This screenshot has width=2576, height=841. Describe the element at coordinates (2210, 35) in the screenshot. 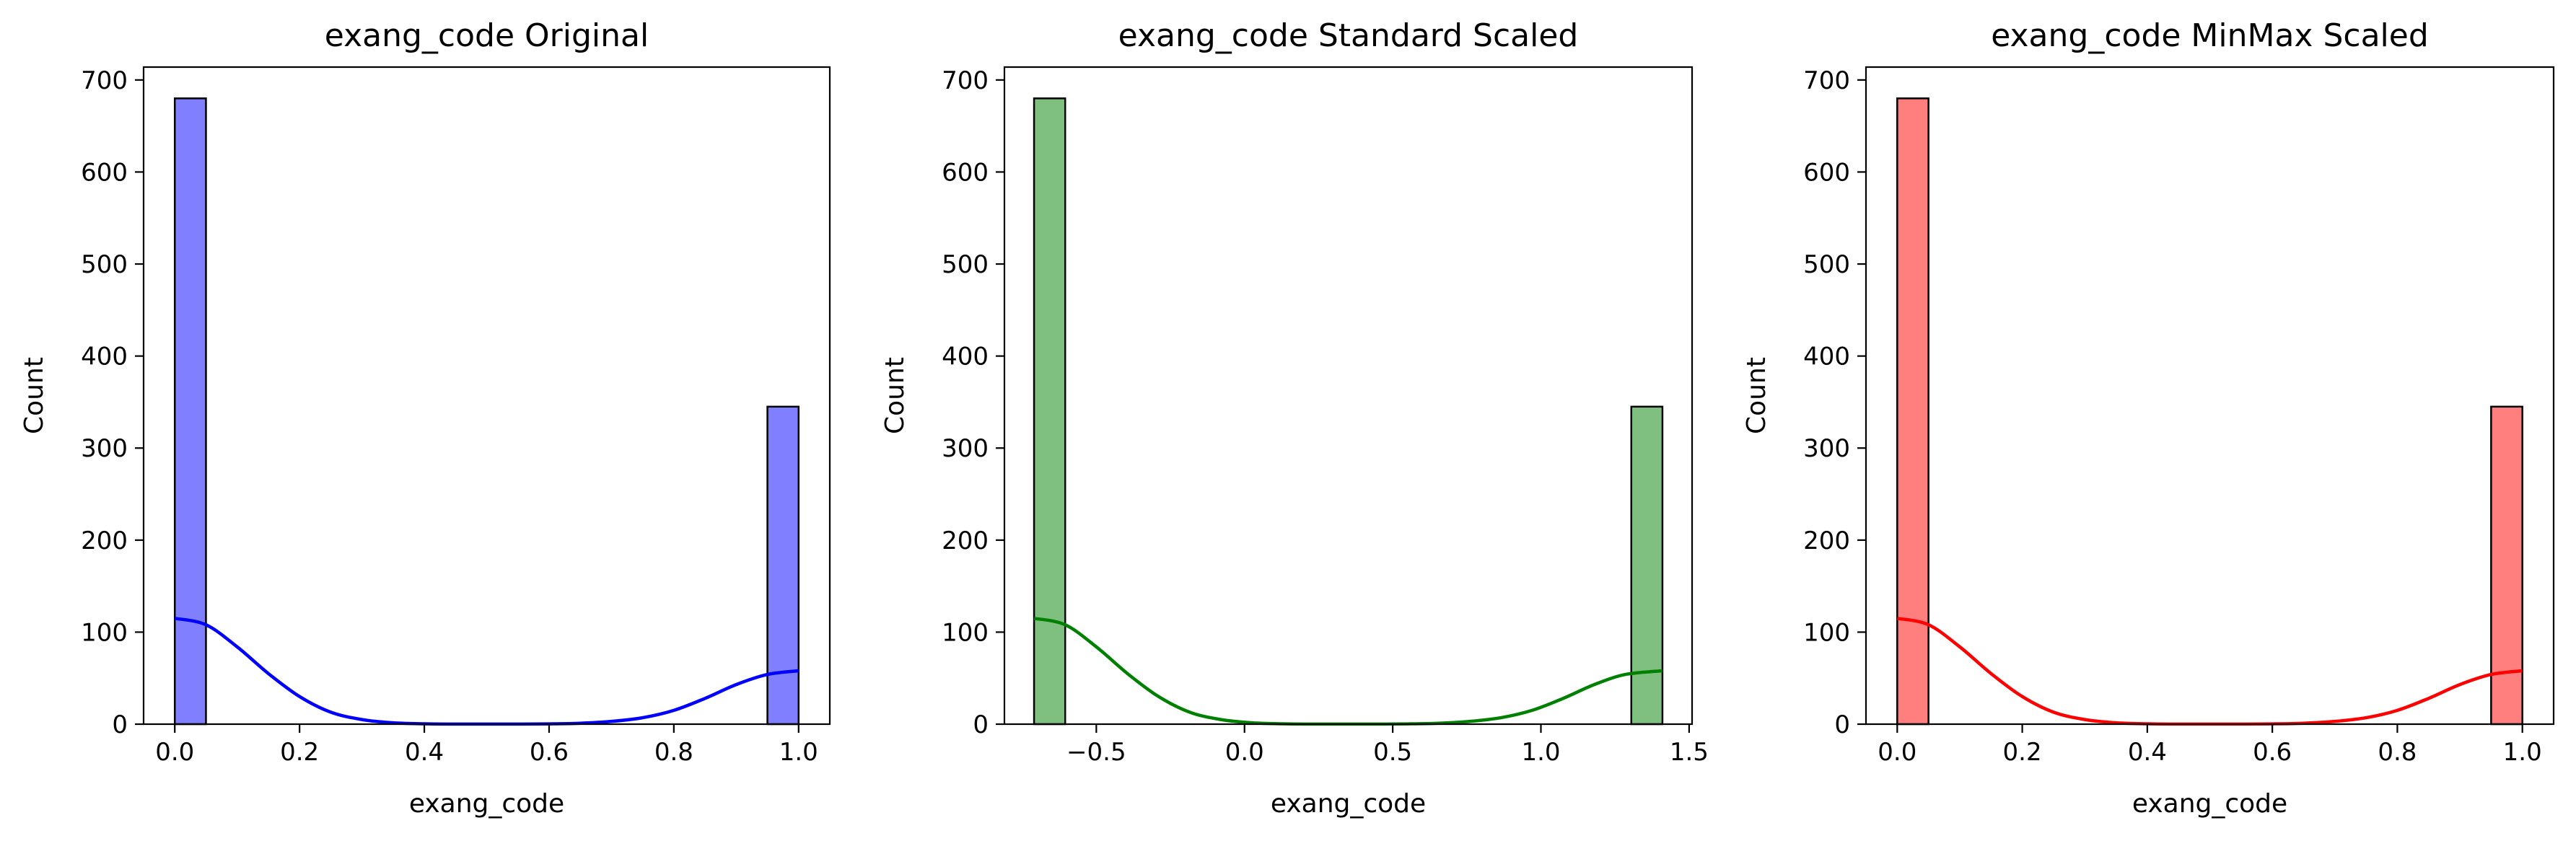

I see `chart-title: exang_code MinMax Scaled` at that location.